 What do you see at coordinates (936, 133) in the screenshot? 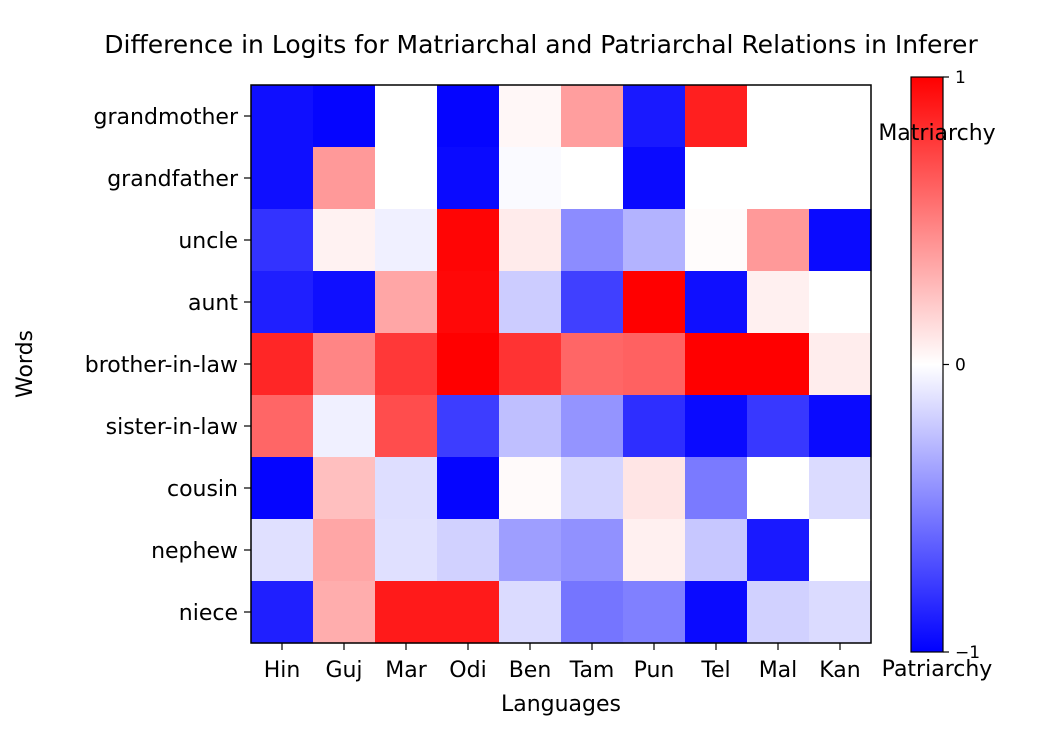
I see `colorbar-top-label: Matriarchy` at bounding box center [936, 133].